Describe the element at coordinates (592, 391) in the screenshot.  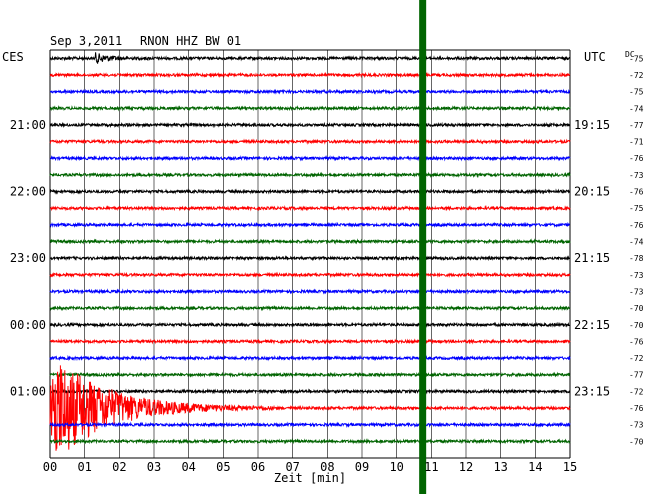
I see `right-time-label: 23:15` at that location.